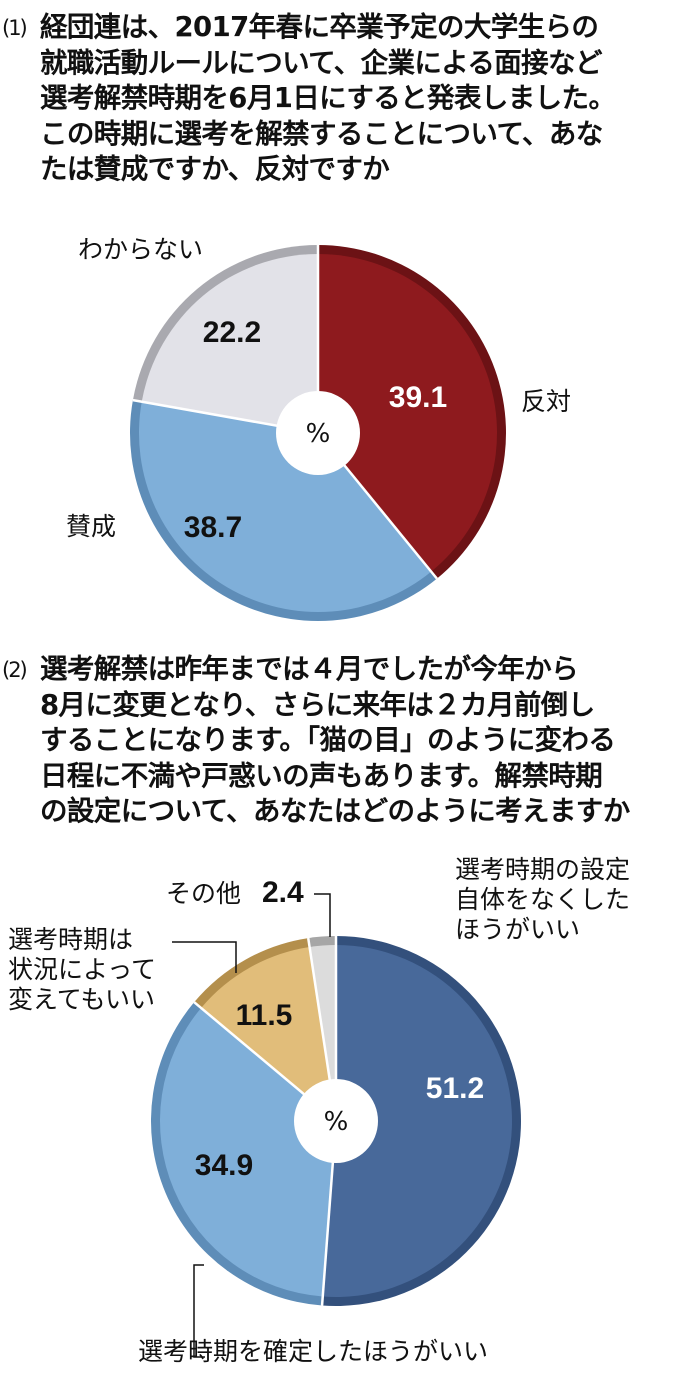  Describe the element at coordinates (204, 957) in the screenshot. I see `slice-2-leader-line` at that location.